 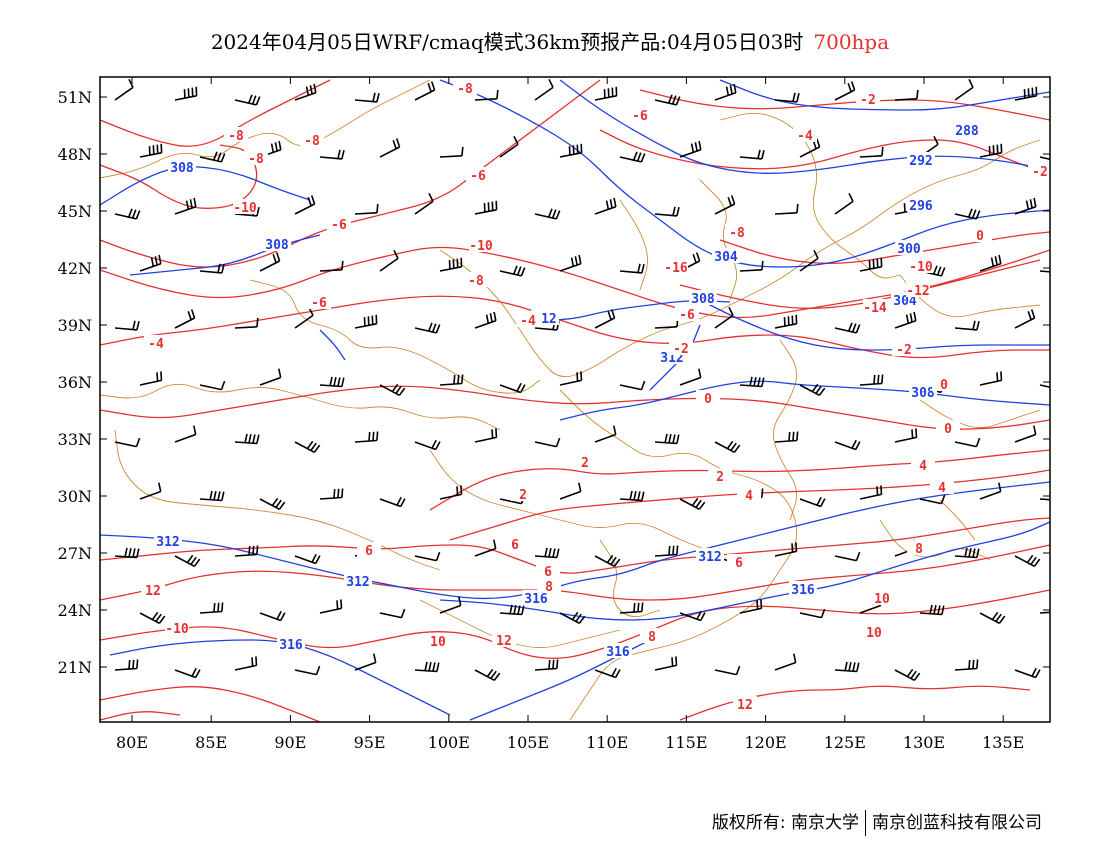 What do you see at coordinates (917, 291) in the screenshot?
I see `temperature-label: -12` at bounding box center [917, 291].